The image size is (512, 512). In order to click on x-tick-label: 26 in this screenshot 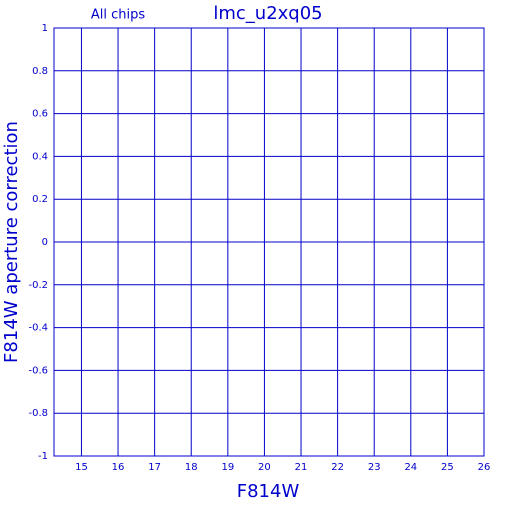, I will do `click(484, 467)`.